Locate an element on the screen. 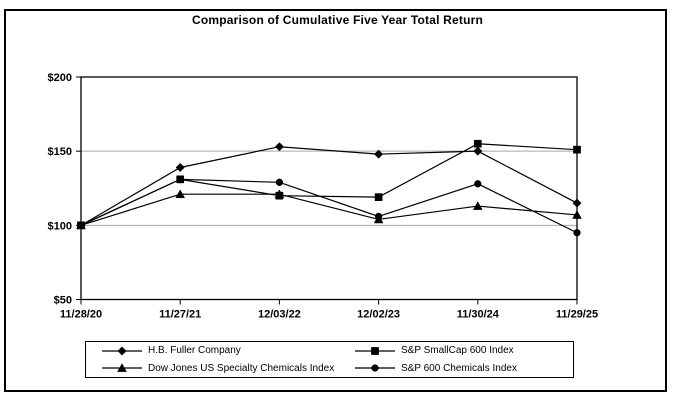 This screenshot has height=400, width=675. legend-item-h-b-fuller-company: H.B. Fuller Company is located at coordinates (226, 351).